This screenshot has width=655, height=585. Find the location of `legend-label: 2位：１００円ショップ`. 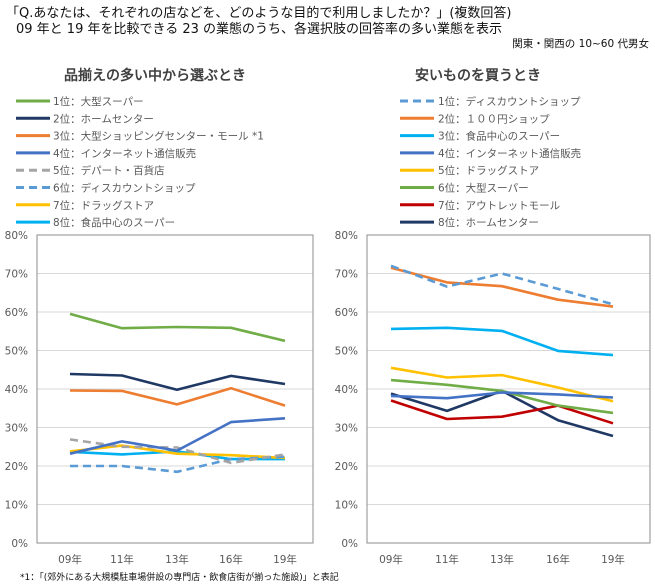

legend-label: 2位：１００円ショップ is located at coordinates (494, 118).